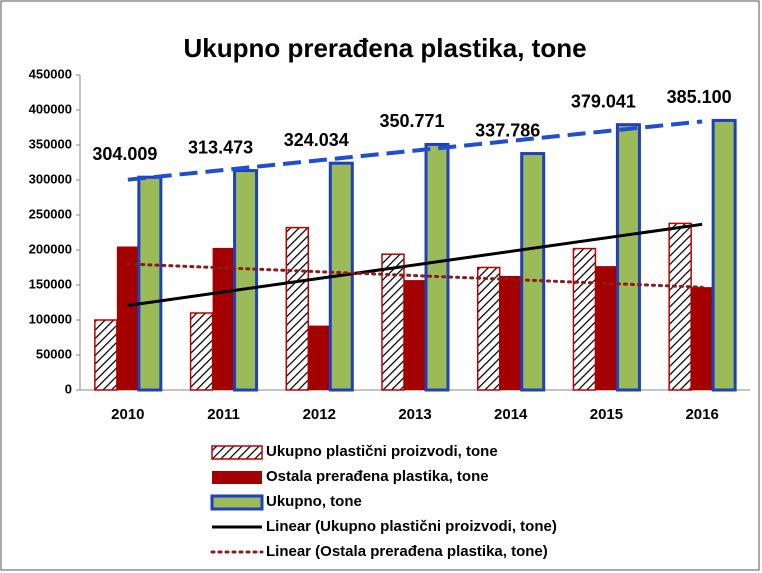 Image resolution: width=762 pixels, height=573 pixels. Describe the element at coordinates (50, 178) in the screenshot. I see `y-tick-label: 300000` at that location.